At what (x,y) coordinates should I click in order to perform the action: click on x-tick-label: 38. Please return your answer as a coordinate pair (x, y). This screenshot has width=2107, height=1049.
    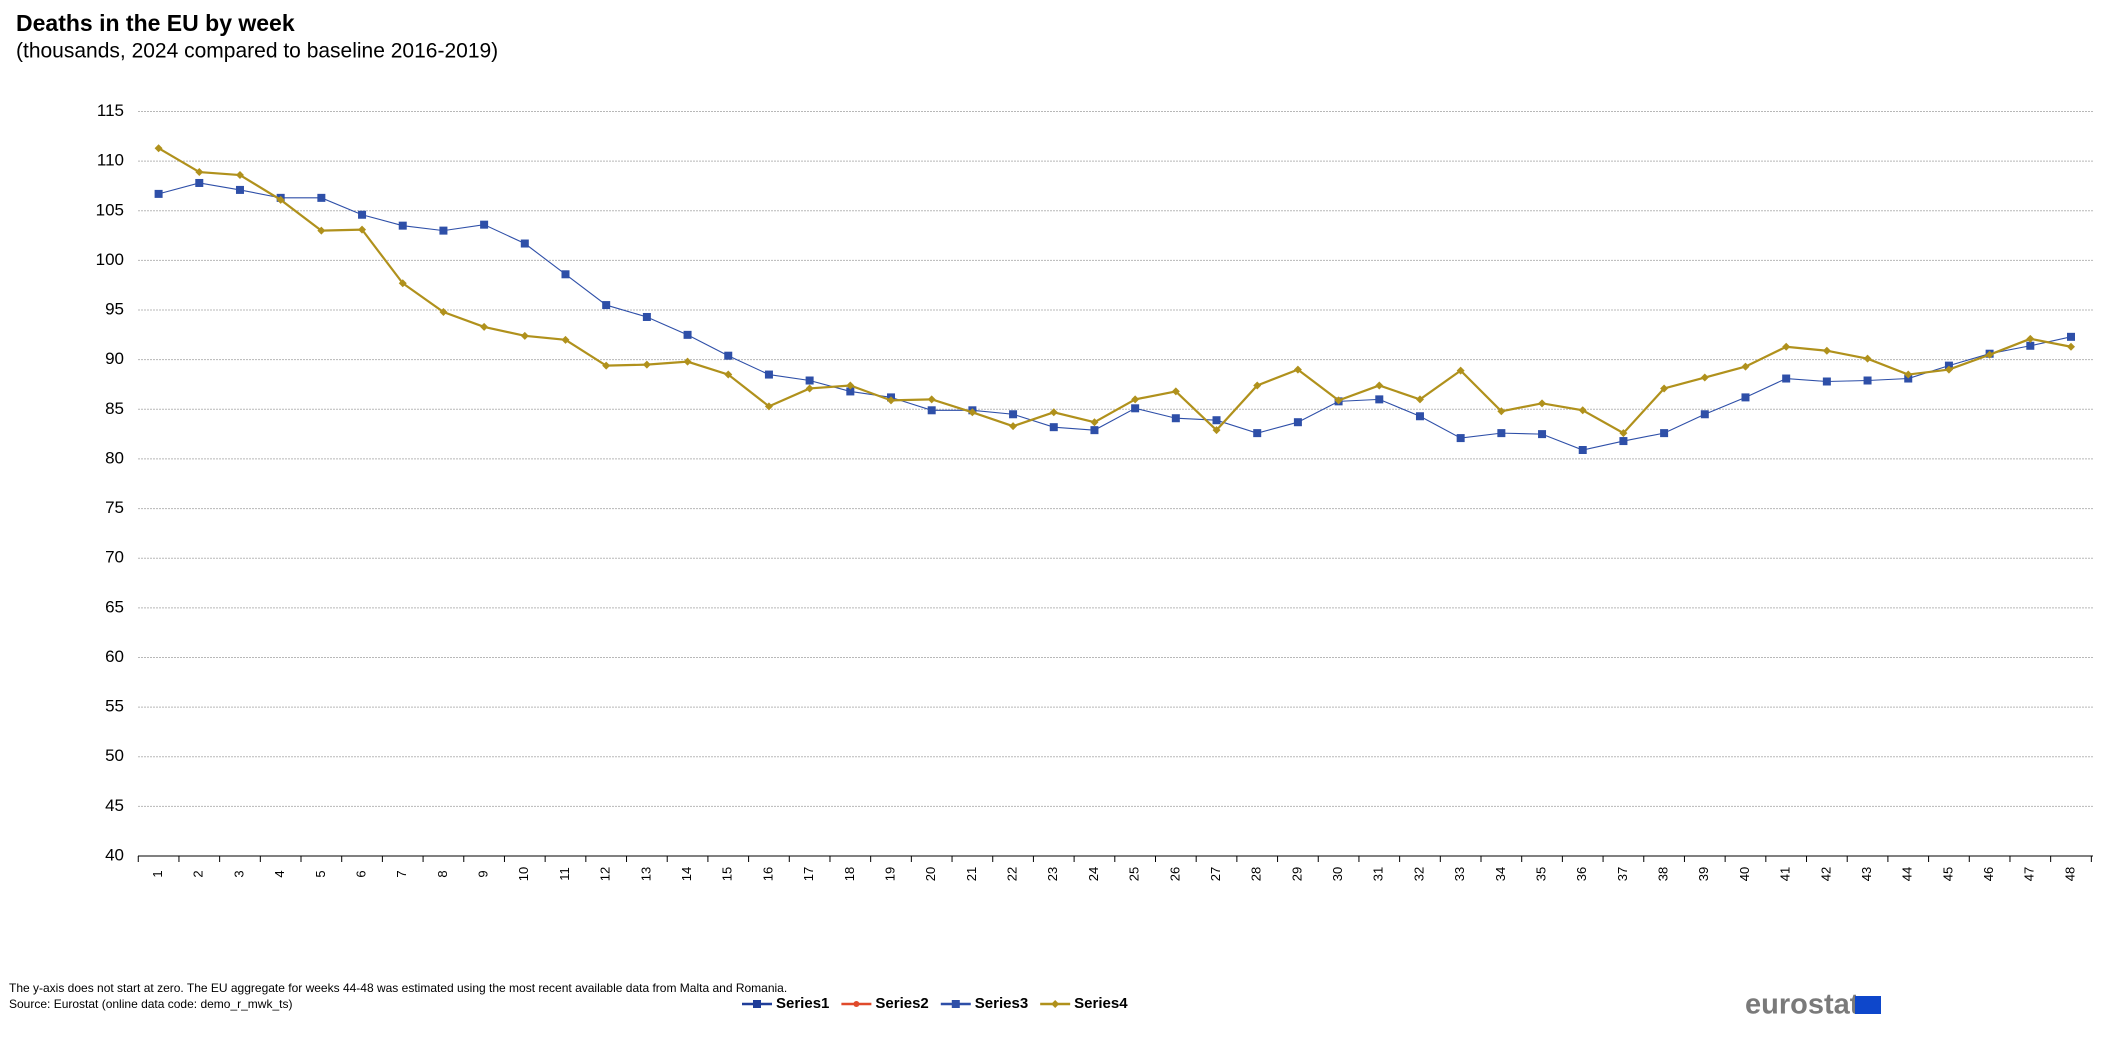
    Looking at the image, I should click on (1663, 874).